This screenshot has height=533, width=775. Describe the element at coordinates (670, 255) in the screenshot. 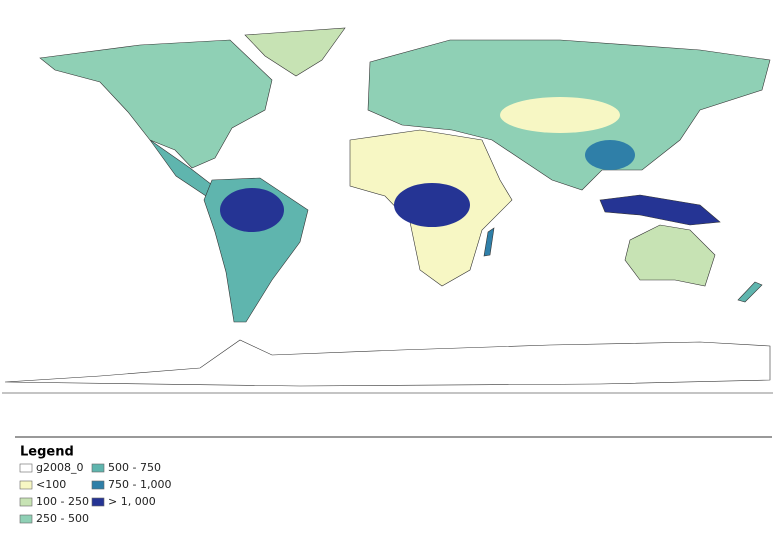

I see `australia` at that location.